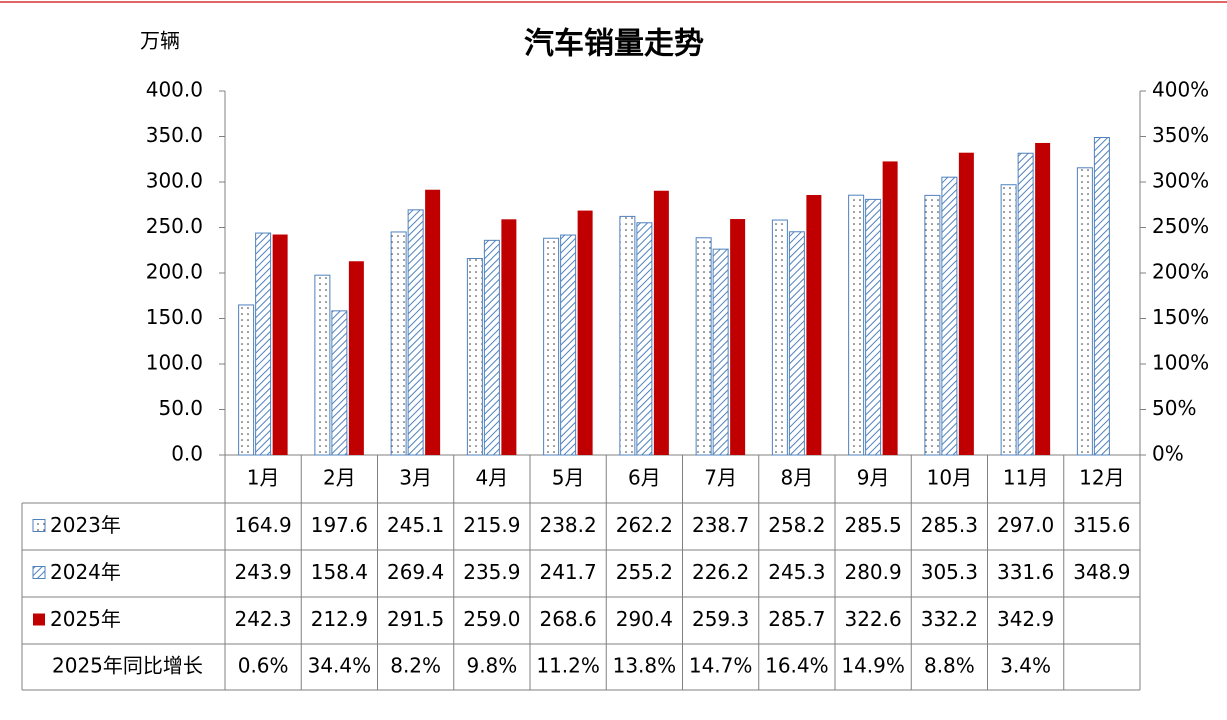 The height and width of the screenshot is (720, 1227). I want to click on table-value: 238.2, so click(567, 525).